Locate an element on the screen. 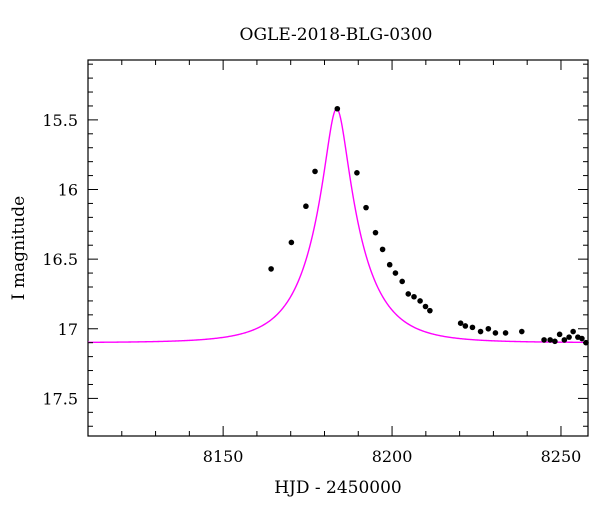 The height and width of the screenshot is (512, 600). y-tick-label: 16.5 is located at coordinates (60, 259).